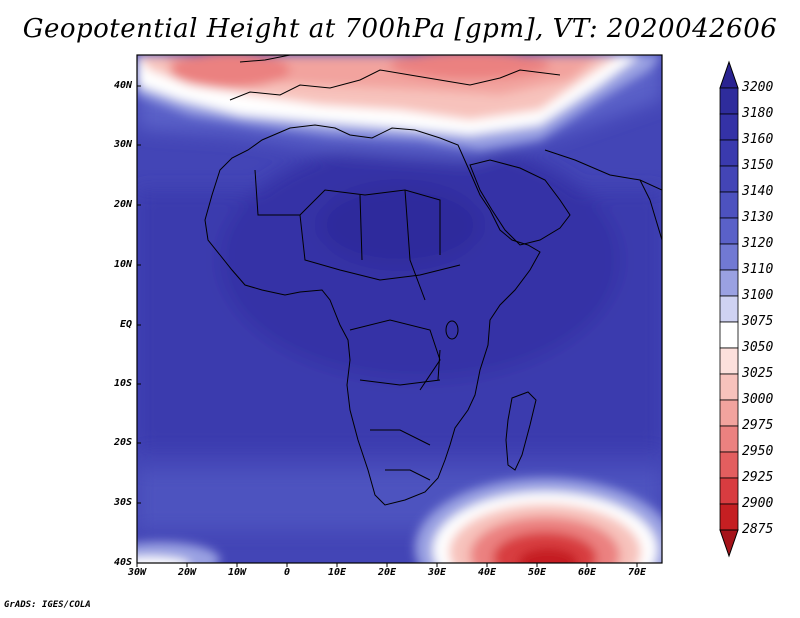 The width and height of the screenshot is (800, 618). What do you see at coordinates (122, 383) in the screenshot?
I see `lat-label: 10S` at bounding box center [122, 383].